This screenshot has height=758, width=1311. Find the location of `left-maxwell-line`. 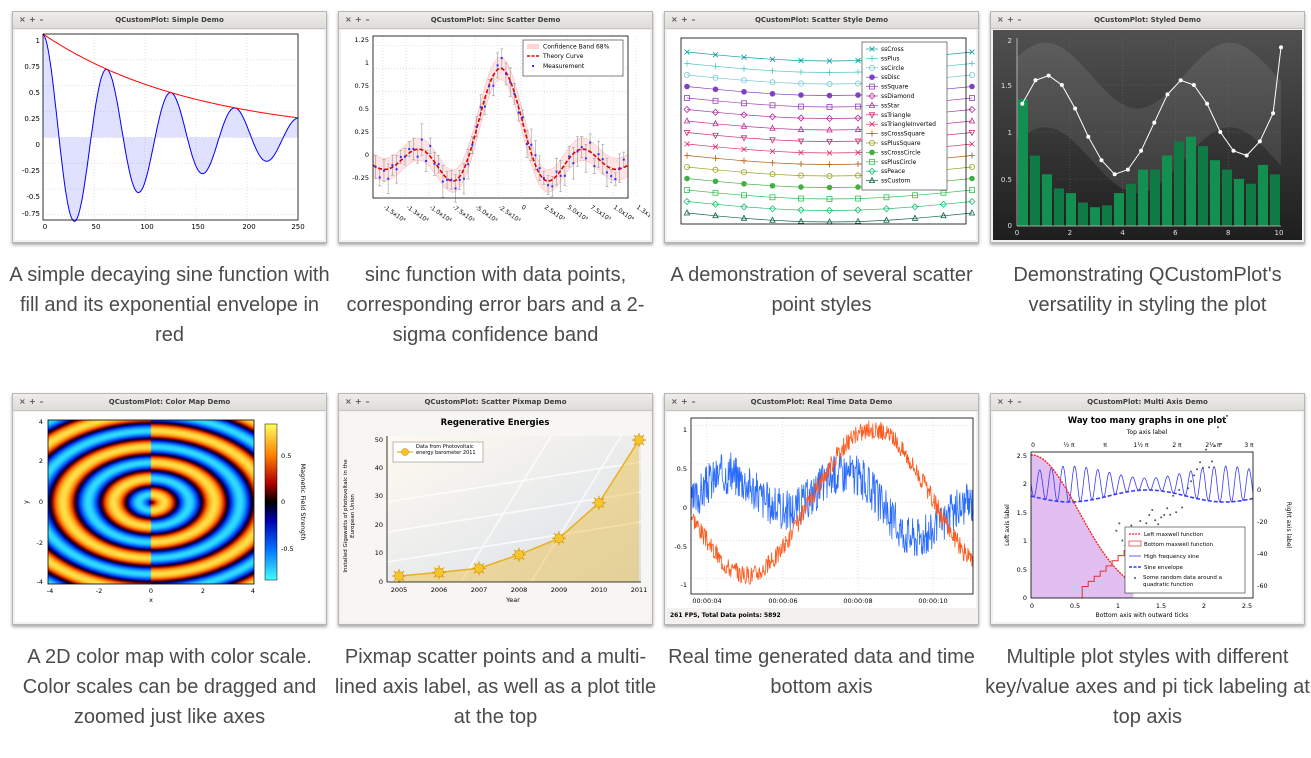

left-maxwell-line is located at coordinates (1082, 519).